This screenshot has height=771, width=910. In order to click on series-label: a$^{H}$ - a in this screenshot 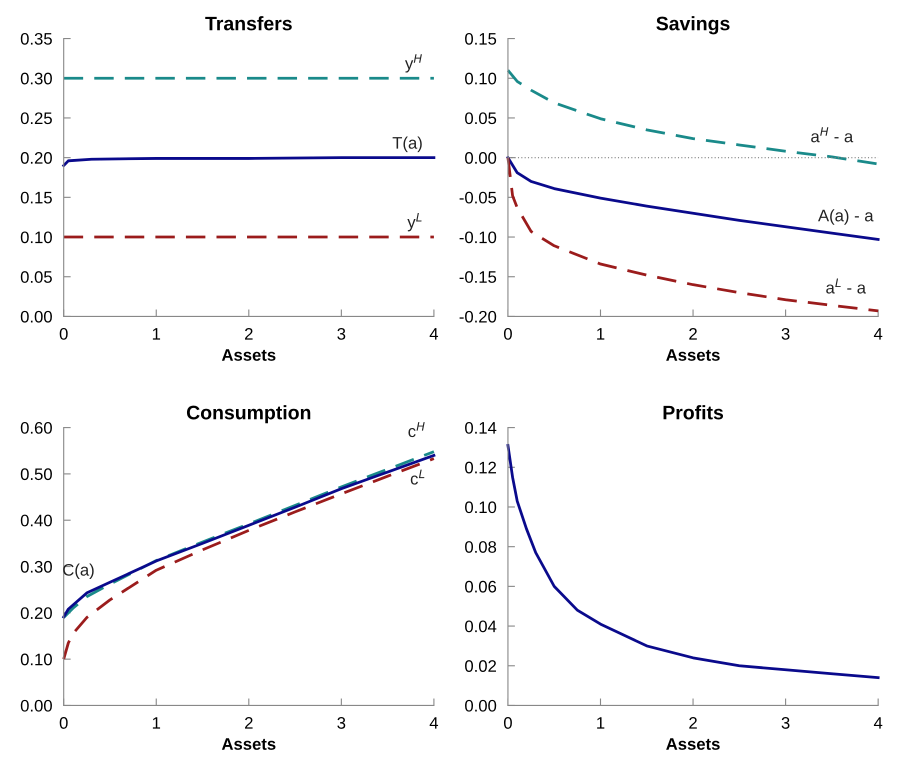, I will do `click(832, 134)`.